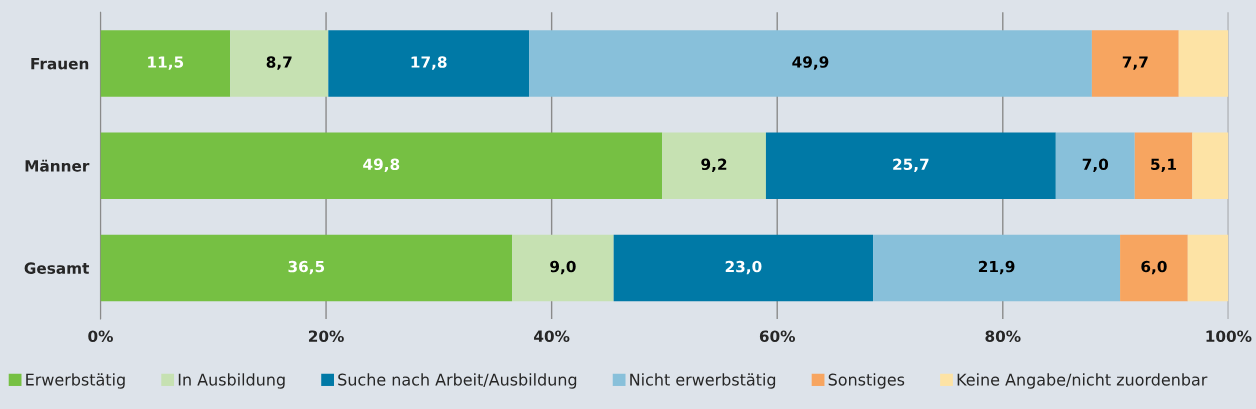 The image size is (1256, 409). I want to click on text: 5,1, so click(1163, 165).